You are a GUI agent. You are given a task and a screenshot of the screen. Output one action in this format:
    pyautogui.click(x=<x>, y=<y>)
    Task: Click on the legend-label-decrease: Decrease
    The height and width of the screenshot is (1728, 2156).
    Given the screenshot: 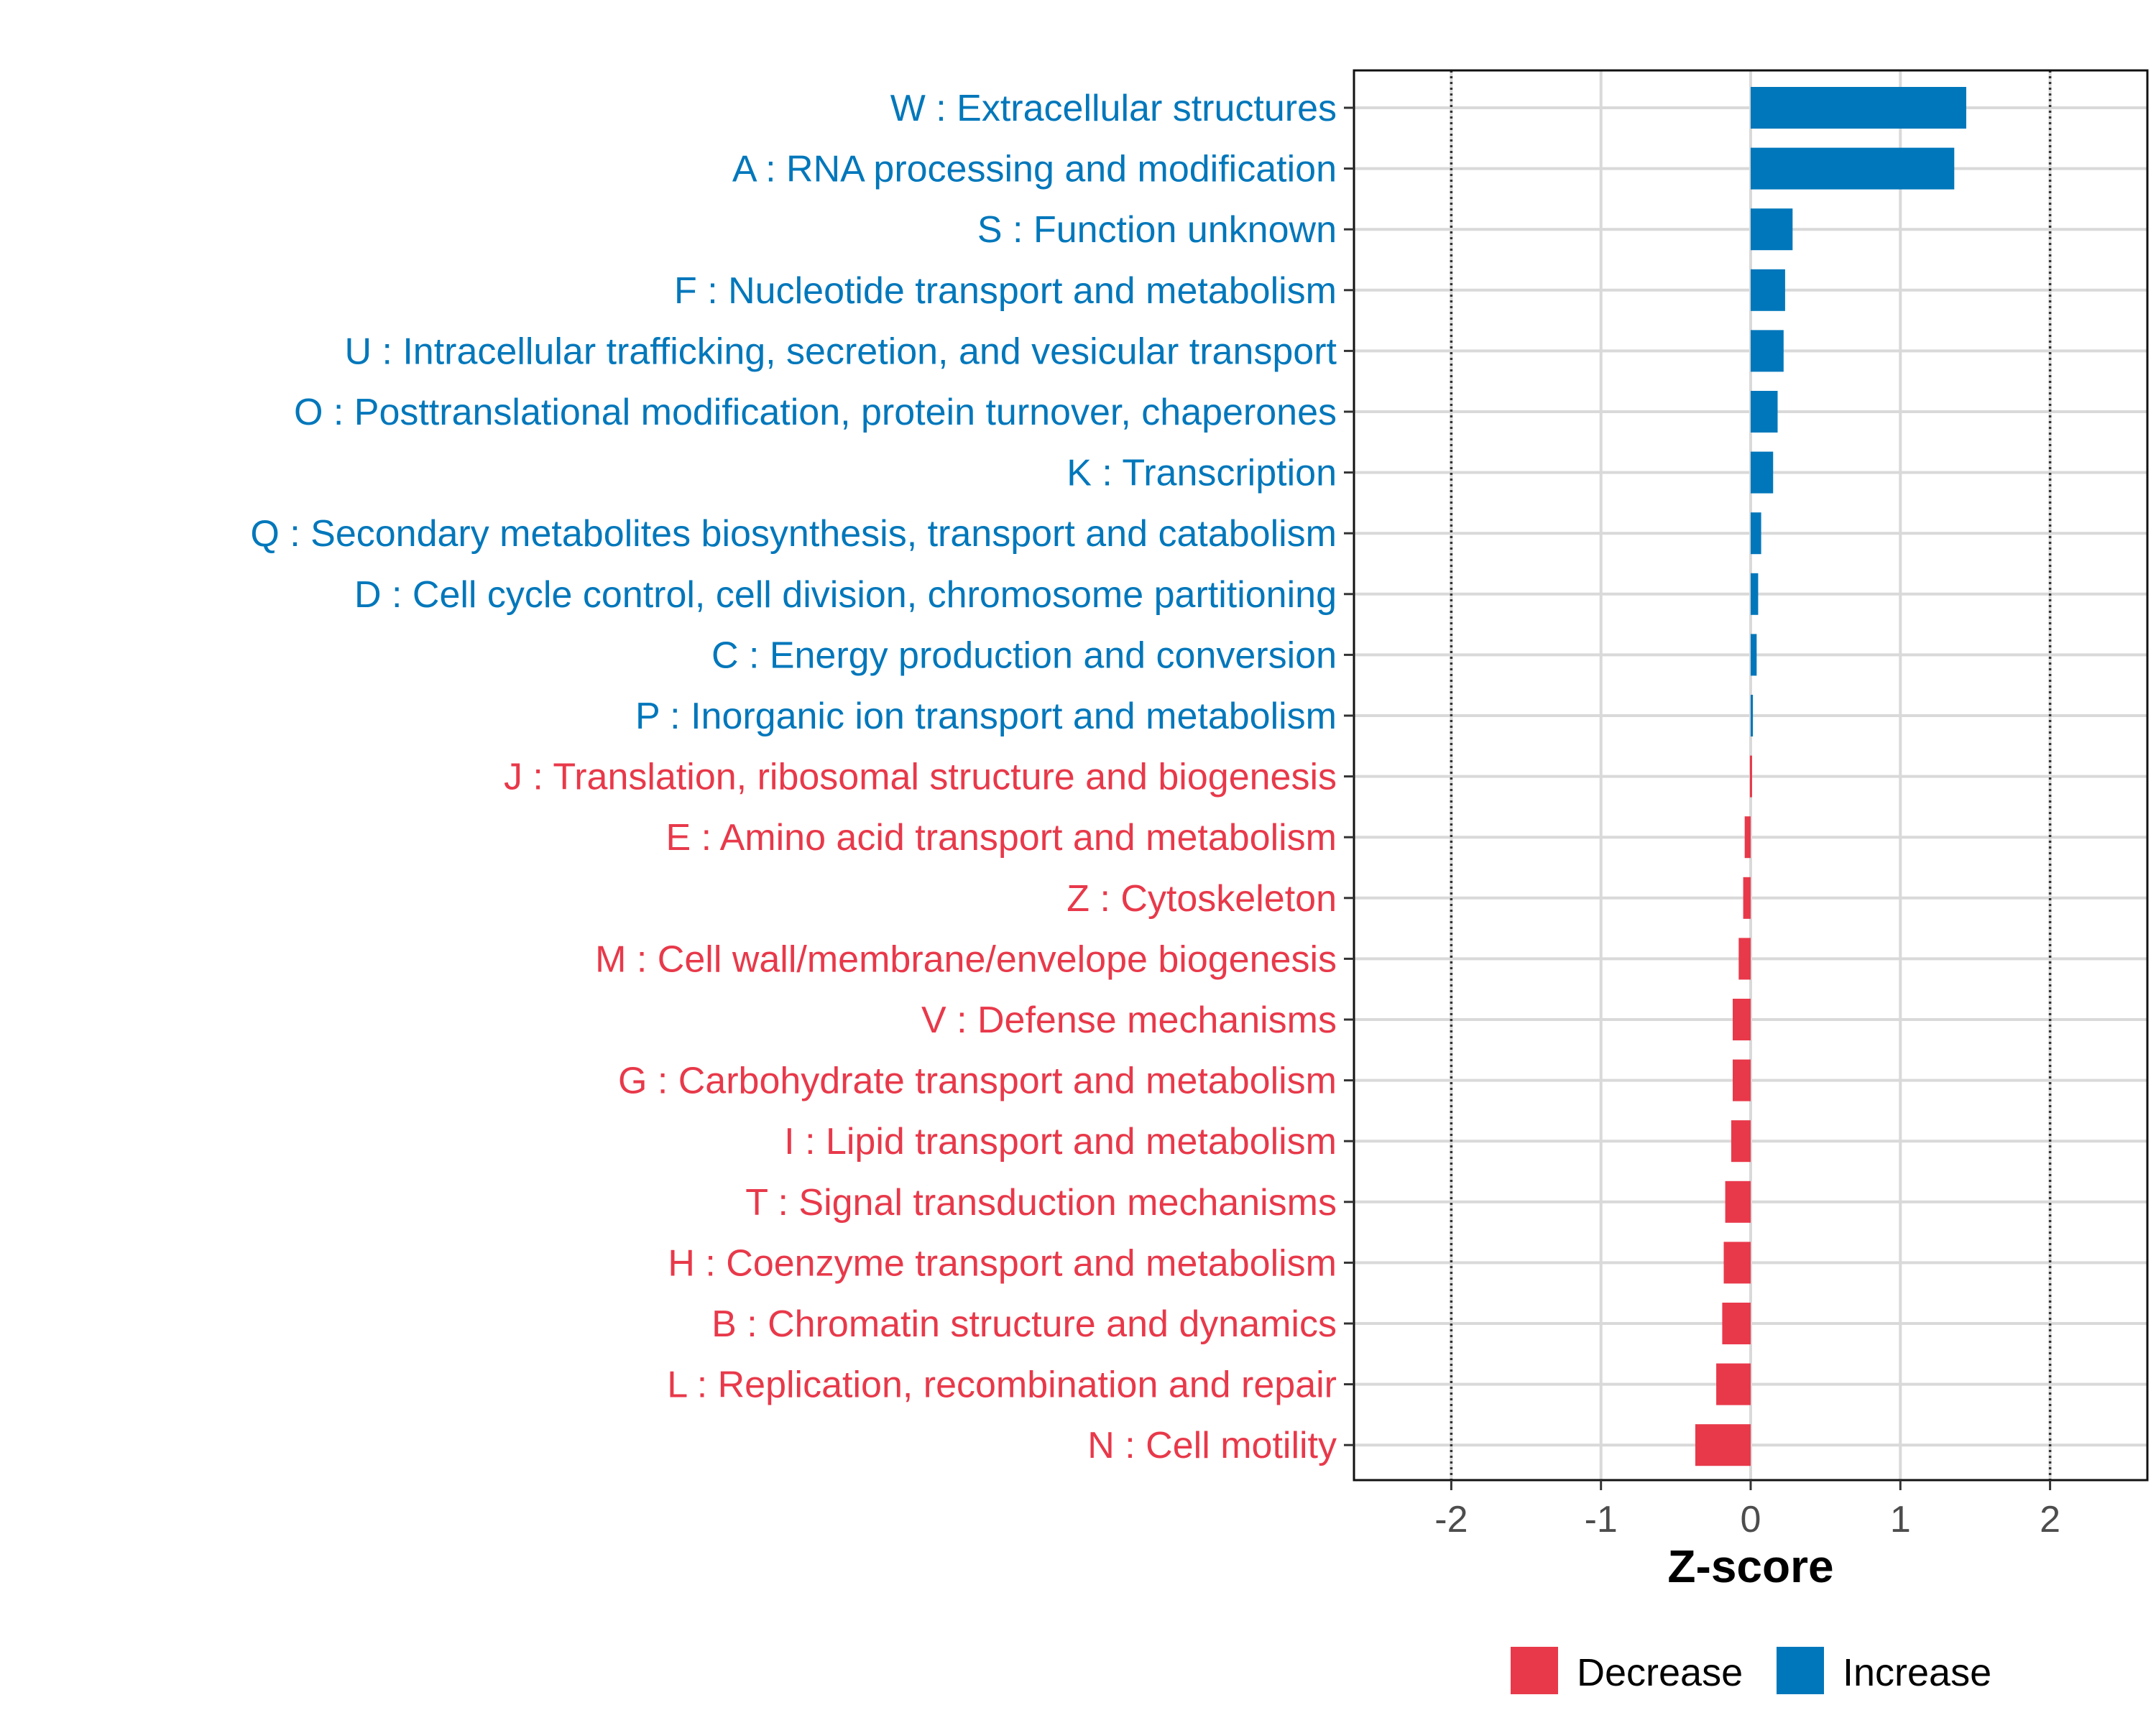 What is the action you would take?
    pyautogui.click(x=1660, y=1673)
    